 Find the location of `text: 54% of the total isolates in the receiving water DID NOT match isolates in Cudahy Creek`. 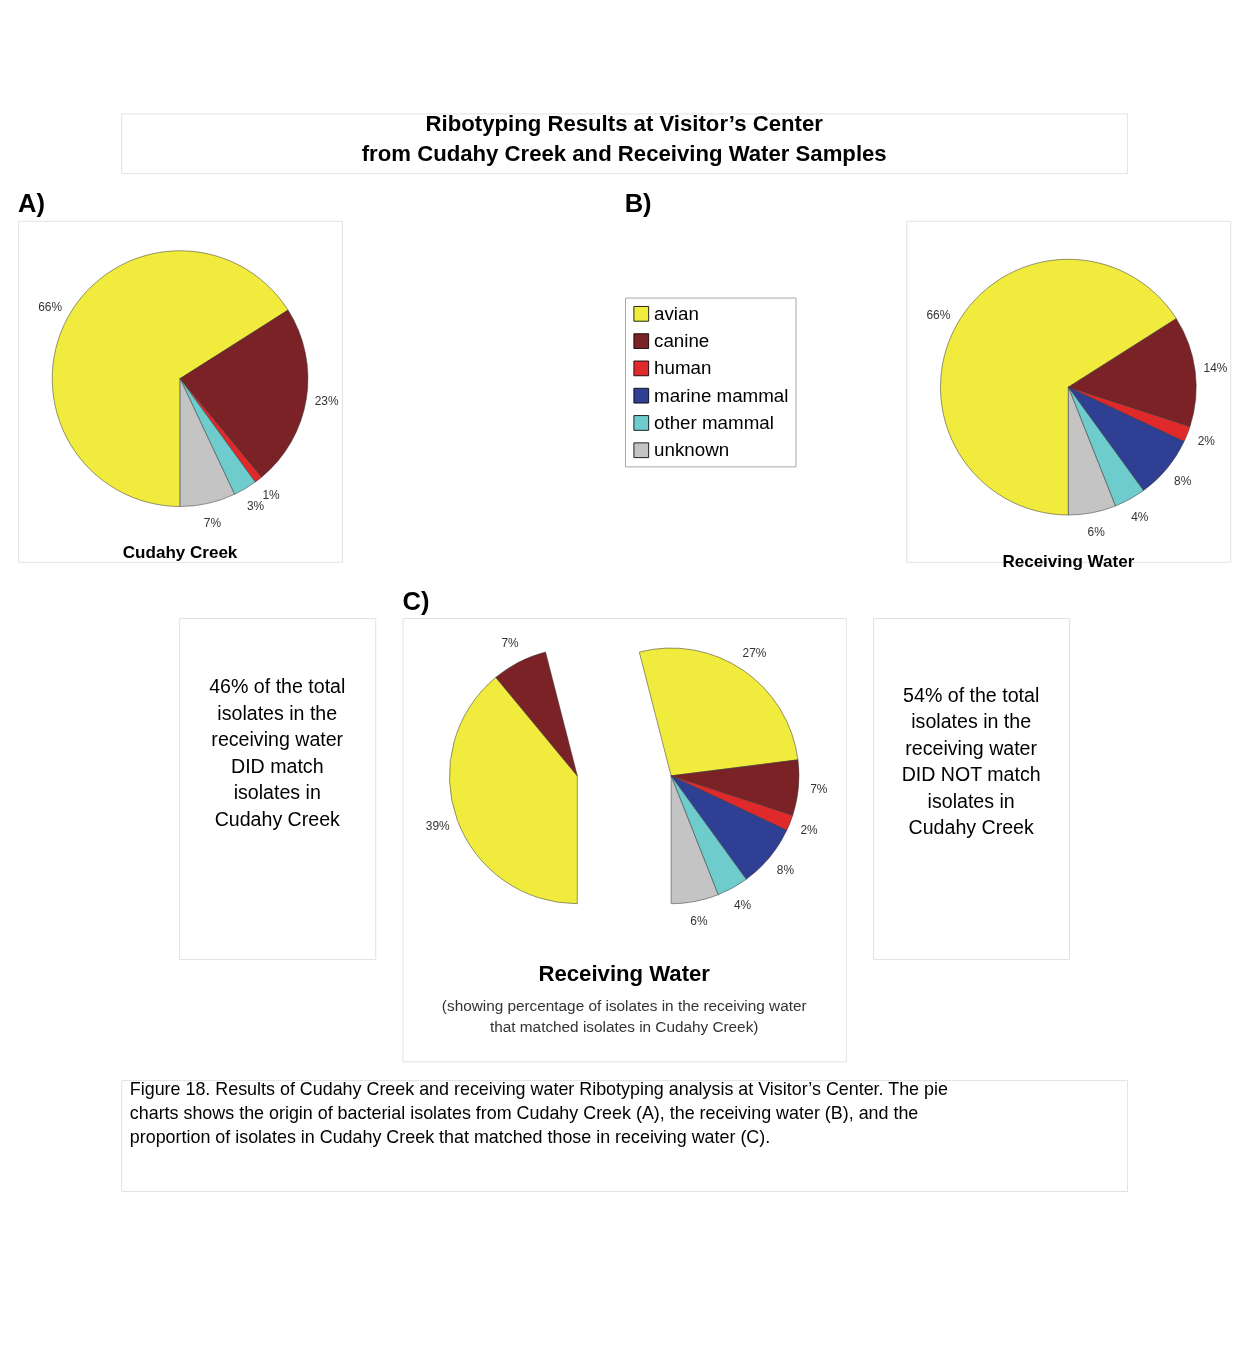

text: 54% of the total isolates in the receiving water DID NOT match isolates in Cudahy Creek is located at coordinates (971, 761).